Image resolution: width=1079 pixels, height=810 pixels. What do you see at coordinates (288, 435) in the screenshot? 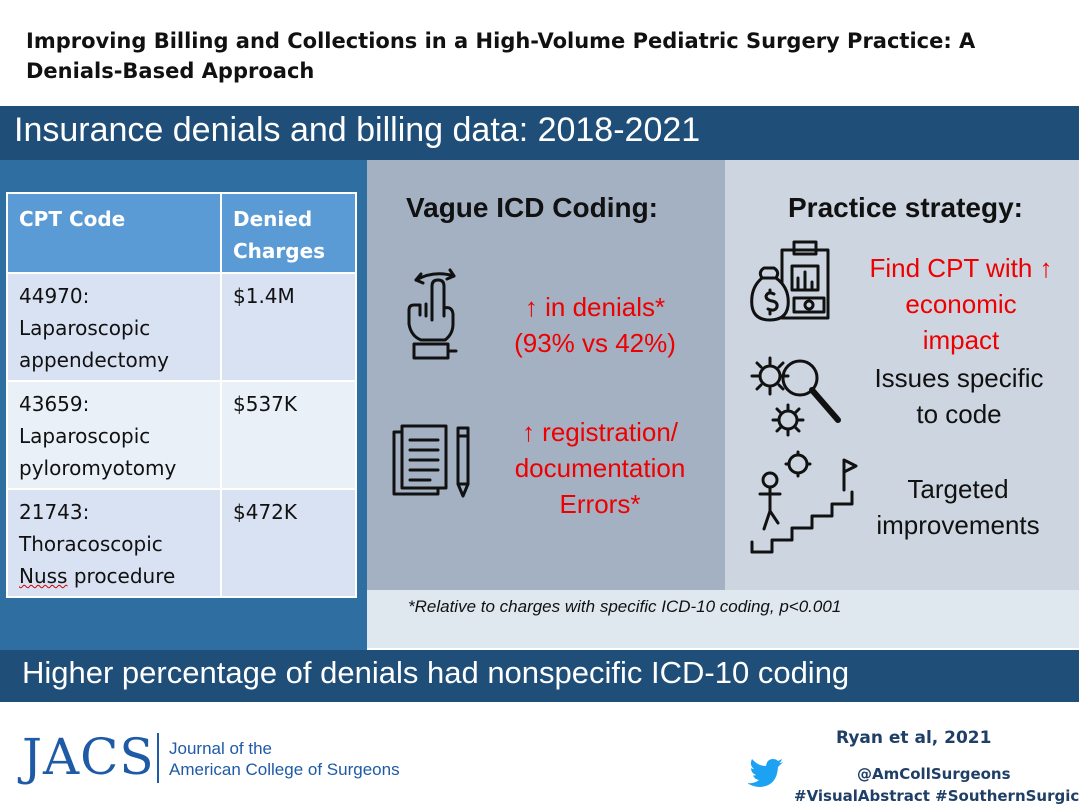
I see `denied-charge-cell: $537K` at bounding box center [288, 435].